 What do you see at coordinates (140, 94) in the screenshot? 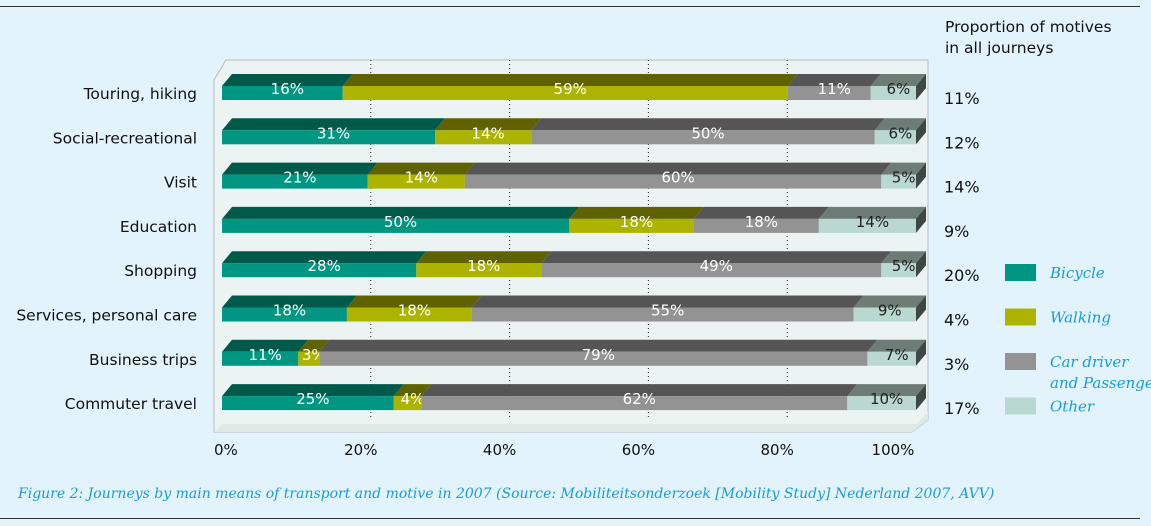
I see `category-label: Touring, hiking` at bounding box center [140, 94].